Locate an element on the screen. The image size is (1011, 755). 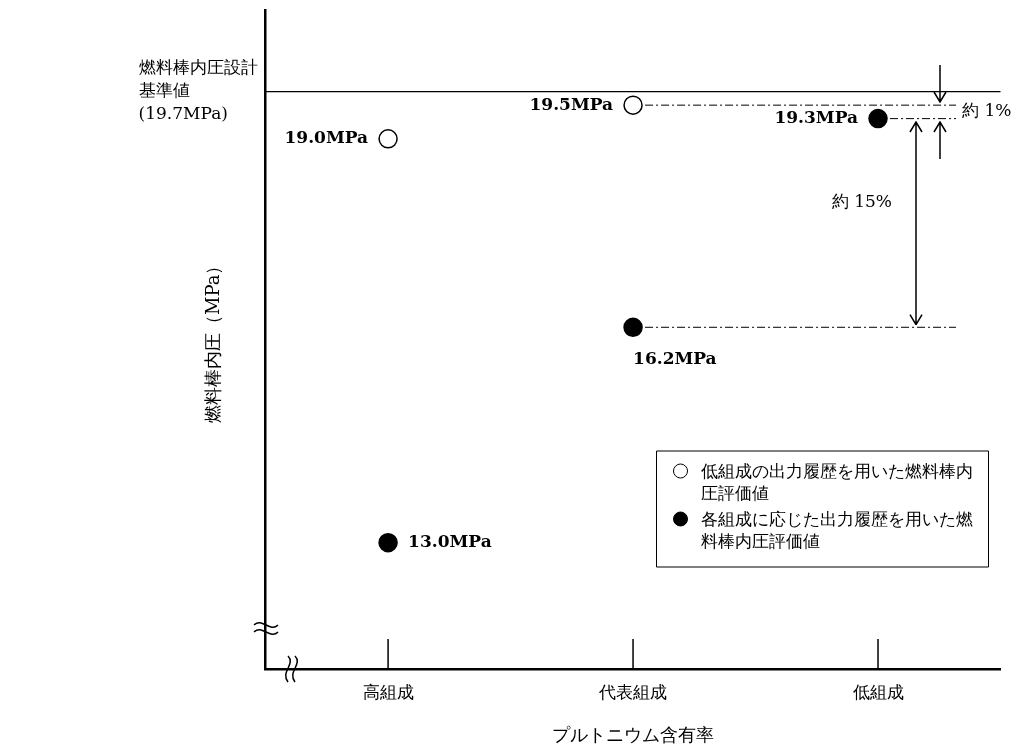
annotation: 約 15% is located at coordinates (862, 200).